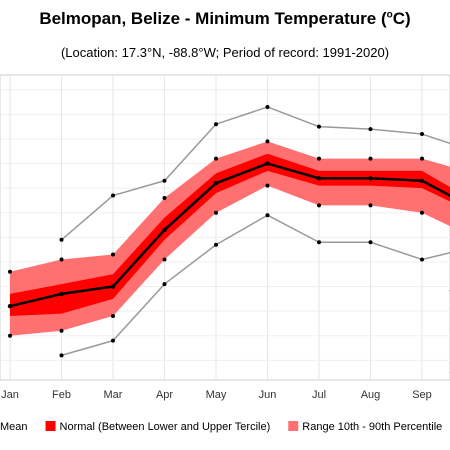  I want to click on title-end: C), so click(401, 18).